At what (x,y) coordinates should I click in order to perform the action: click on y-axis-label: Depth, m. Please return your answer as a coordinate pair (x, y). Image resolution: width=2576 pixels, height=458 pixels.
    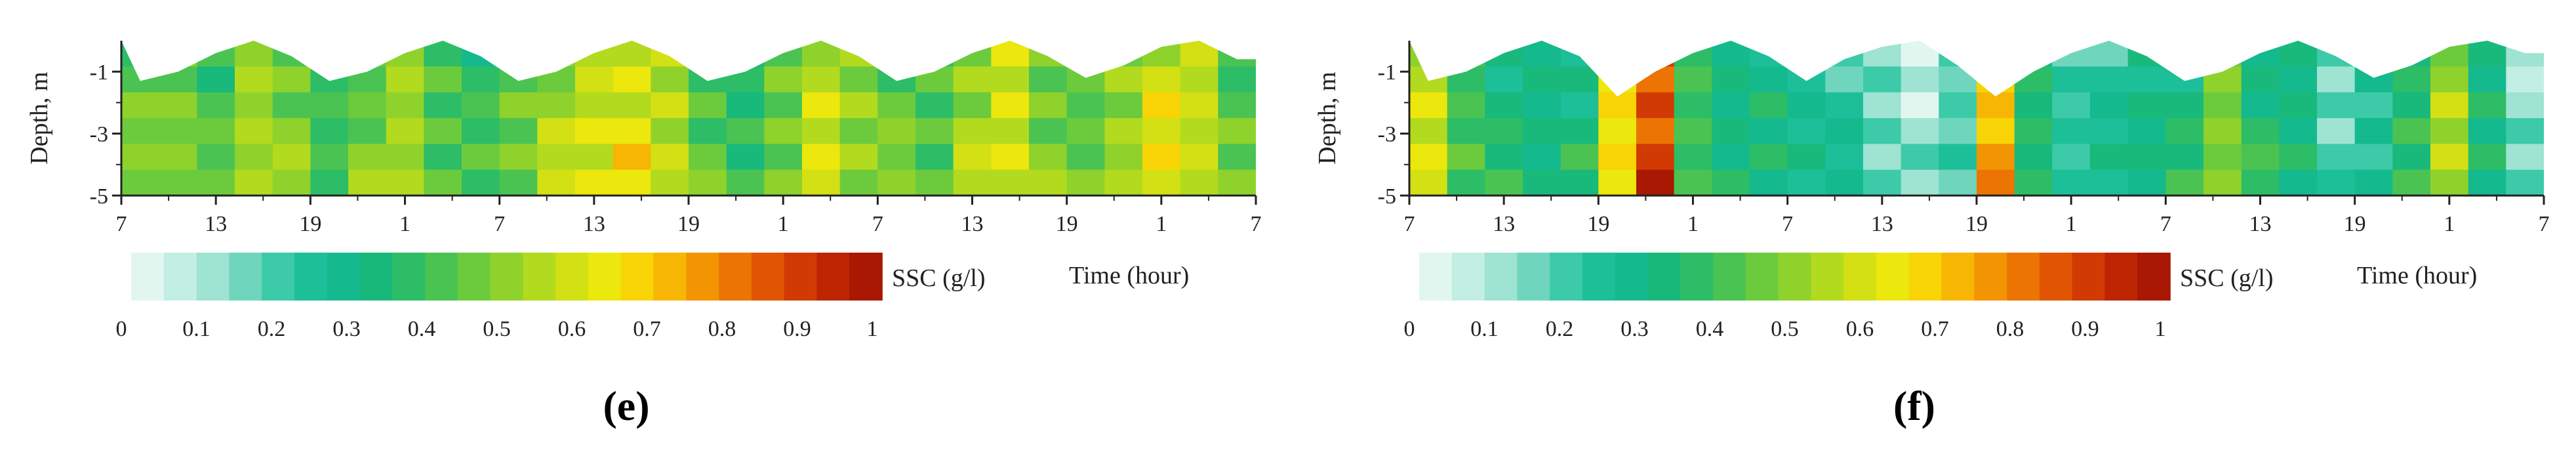
    Looking at the image, I should click on (39, 118).